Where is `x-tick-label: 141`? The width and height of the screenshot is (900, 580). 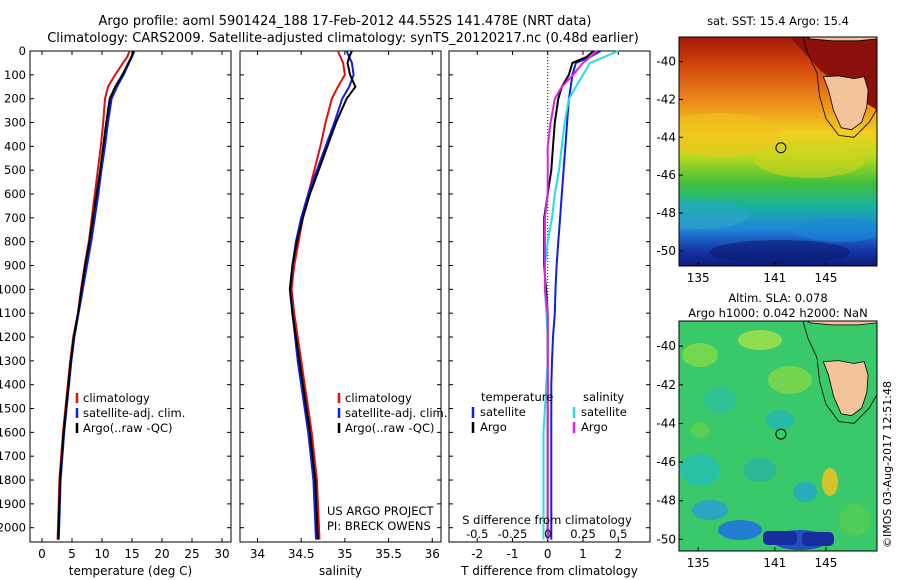
x-tick-label: 141 is located at coordinates (774, 278).